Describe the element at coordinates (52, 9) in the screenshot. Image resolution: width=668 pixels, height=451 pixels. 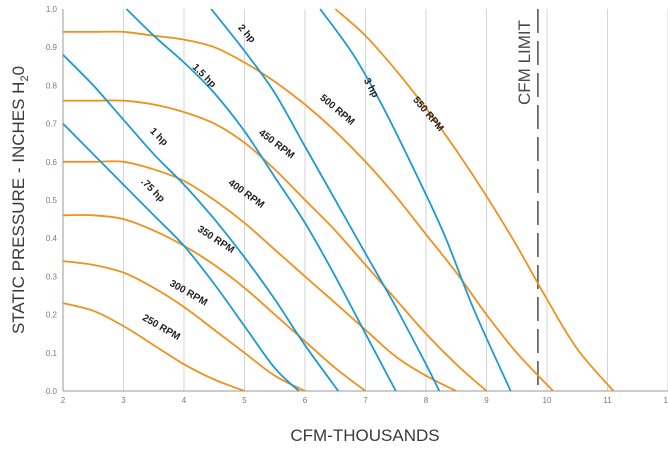
I see `y-tick-label: 1.0` at that location.